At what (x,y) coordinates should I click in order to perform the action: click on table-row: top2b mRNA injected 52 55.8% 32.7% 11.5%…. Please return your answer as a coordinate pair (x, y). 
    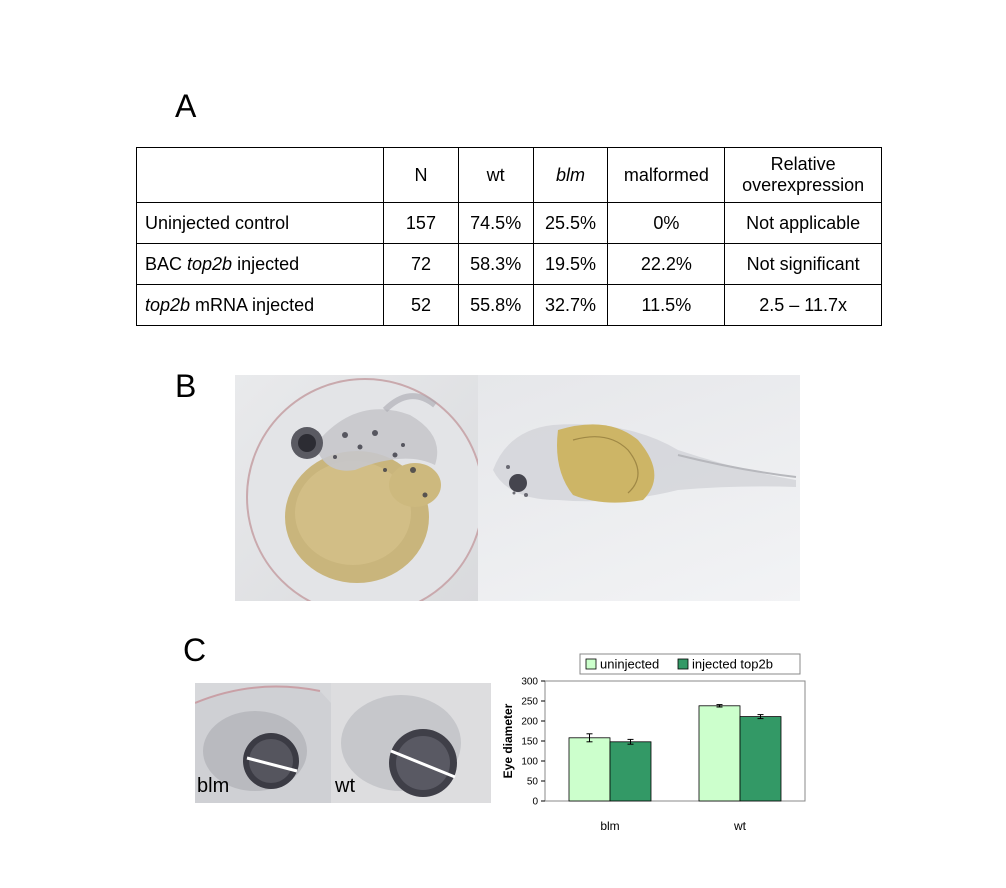
    Looking at the image, I should click on (508, 305).